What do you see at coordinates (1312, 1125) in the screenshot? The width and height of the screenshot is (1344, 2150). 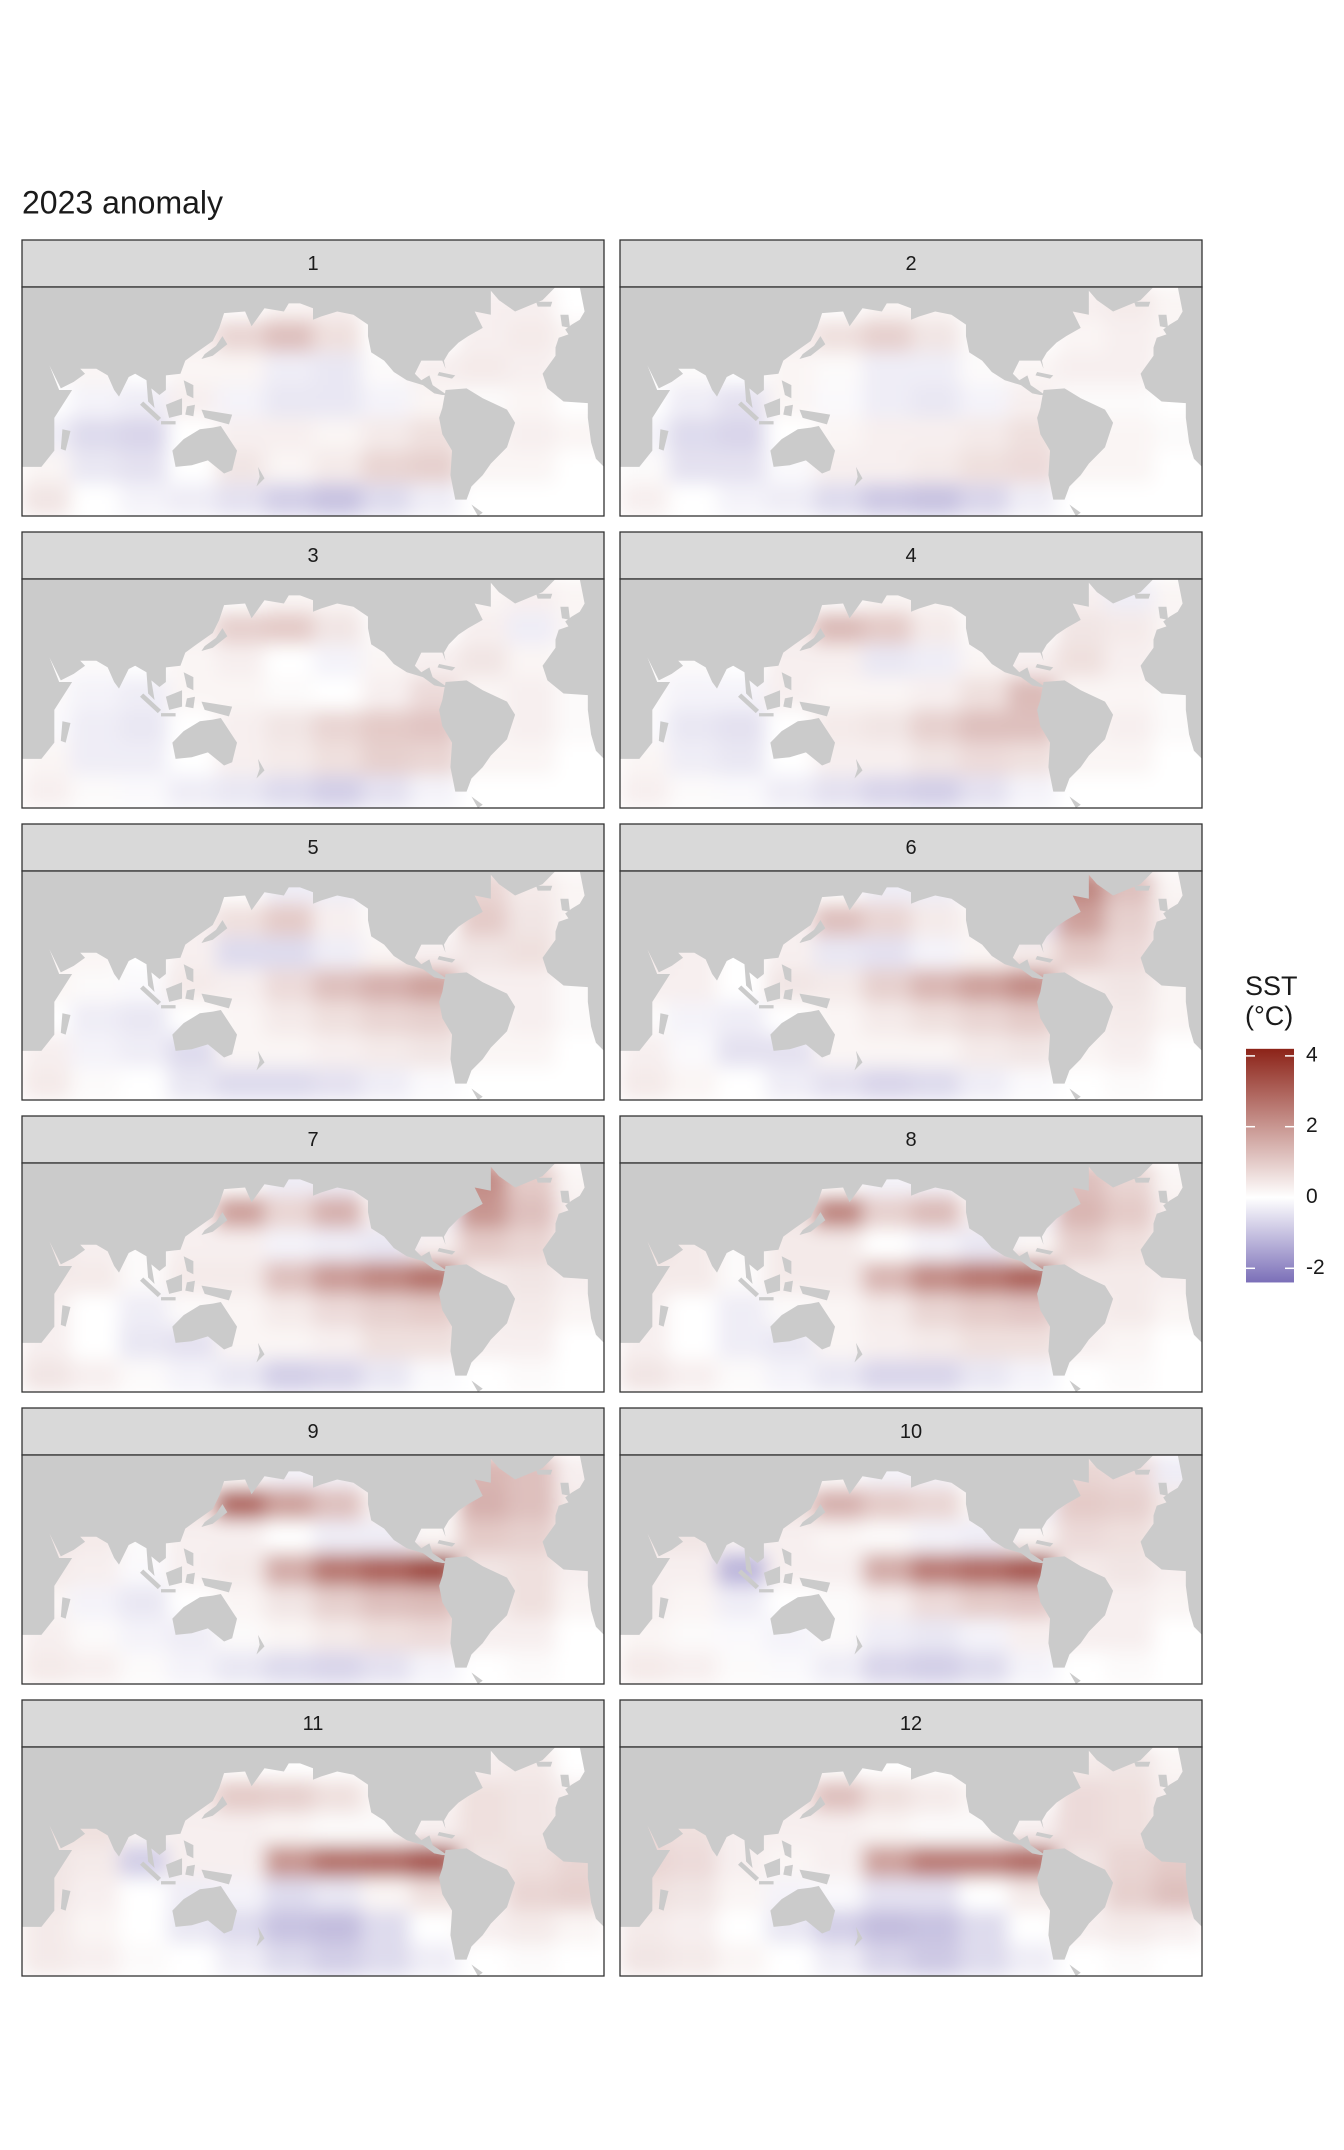 I see `colorbar-tick-label: 2` at bounding box center [1312, 1125].